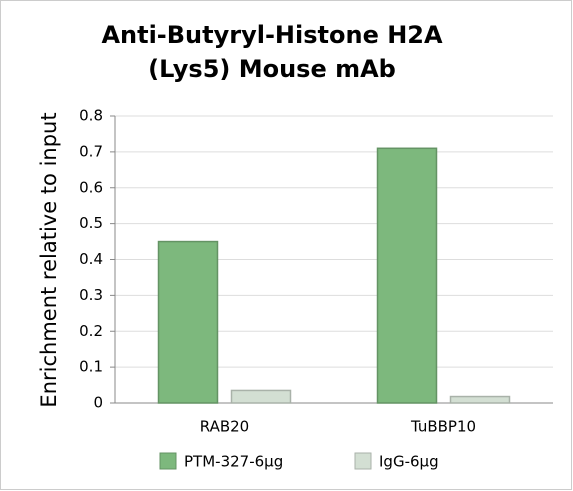  I want to click on y-tick-label: 0.5, so click(91, 223).